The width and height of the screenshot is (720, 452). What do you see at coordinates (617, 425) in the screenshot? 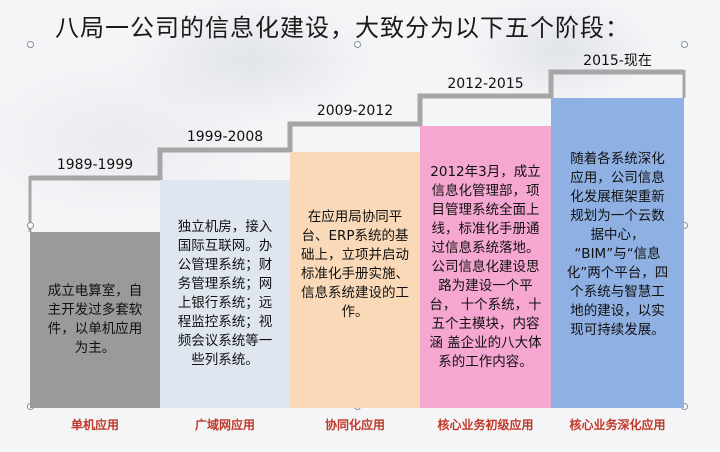
I see `stage-5-name: 核心业务深化应用` at bounding box center [617, 425].